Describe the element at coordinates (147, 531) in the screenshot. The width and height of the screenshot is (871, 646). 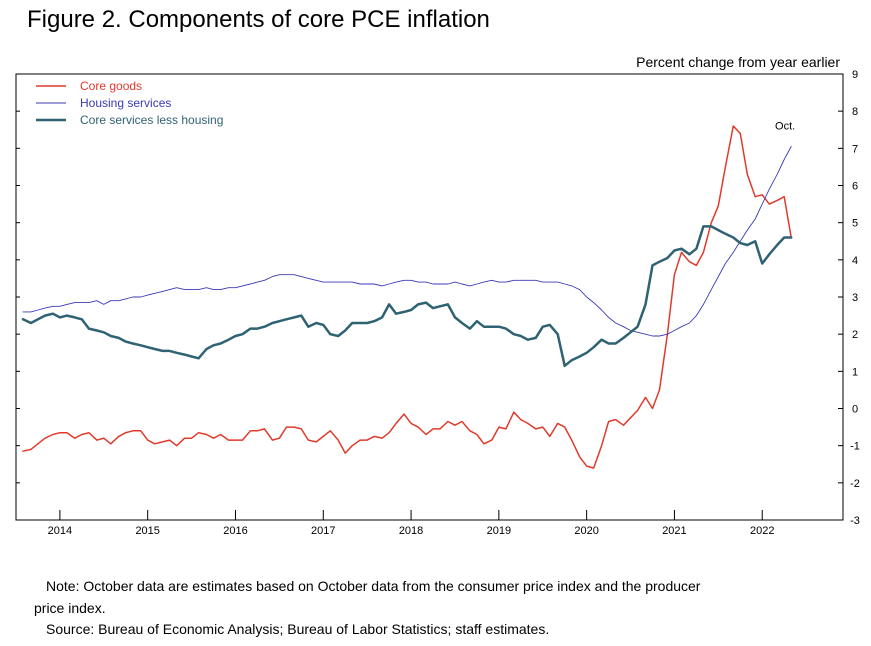
I see `x-tick-label: 2015` at that location.